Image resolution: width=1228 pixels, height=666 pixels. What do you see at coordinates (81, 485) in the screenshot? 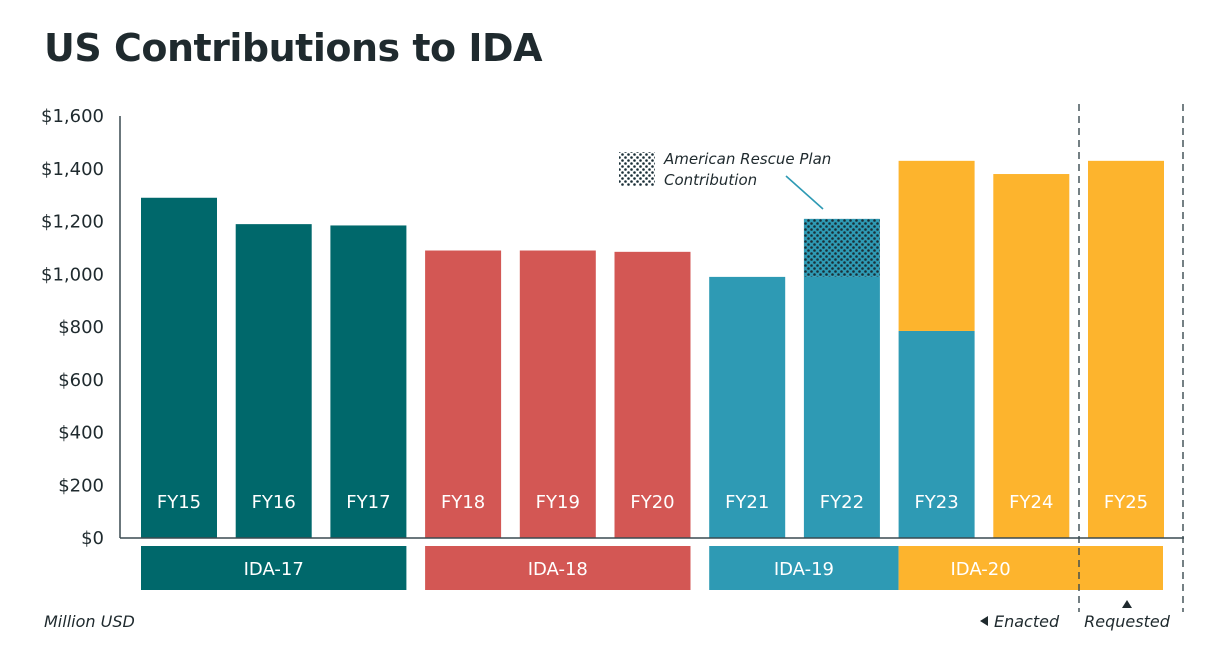
I see `y-tick-label: $200` at bounding box center [81, 485].